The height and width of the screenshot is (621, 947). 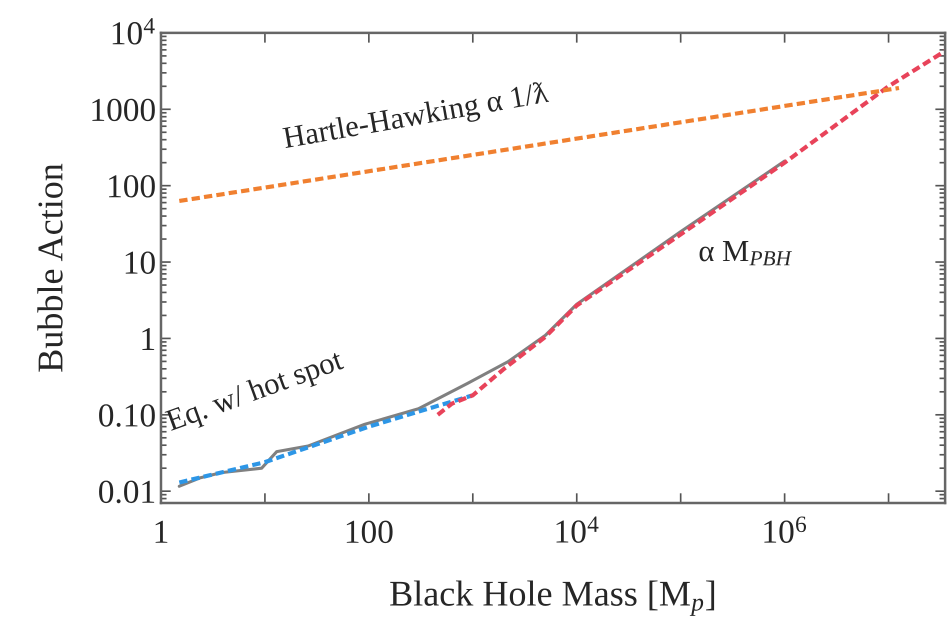 What do you see at coordinates (148, 339) in the screenshot?
I see `y-tick-label: 1` at bounding box center [148, 339].